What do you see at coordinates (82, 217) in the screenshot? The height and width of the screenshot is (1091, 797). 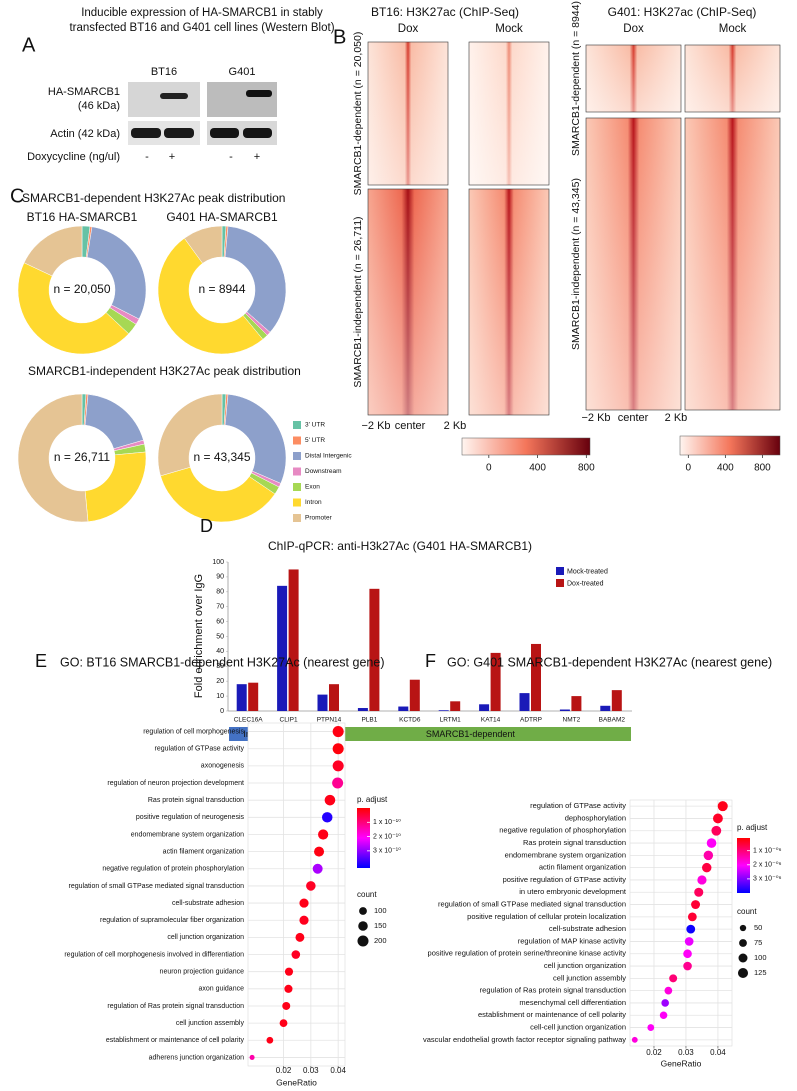 I see `column-title: BT16 HA-SMARCB1` at bounding box center [82, 217].